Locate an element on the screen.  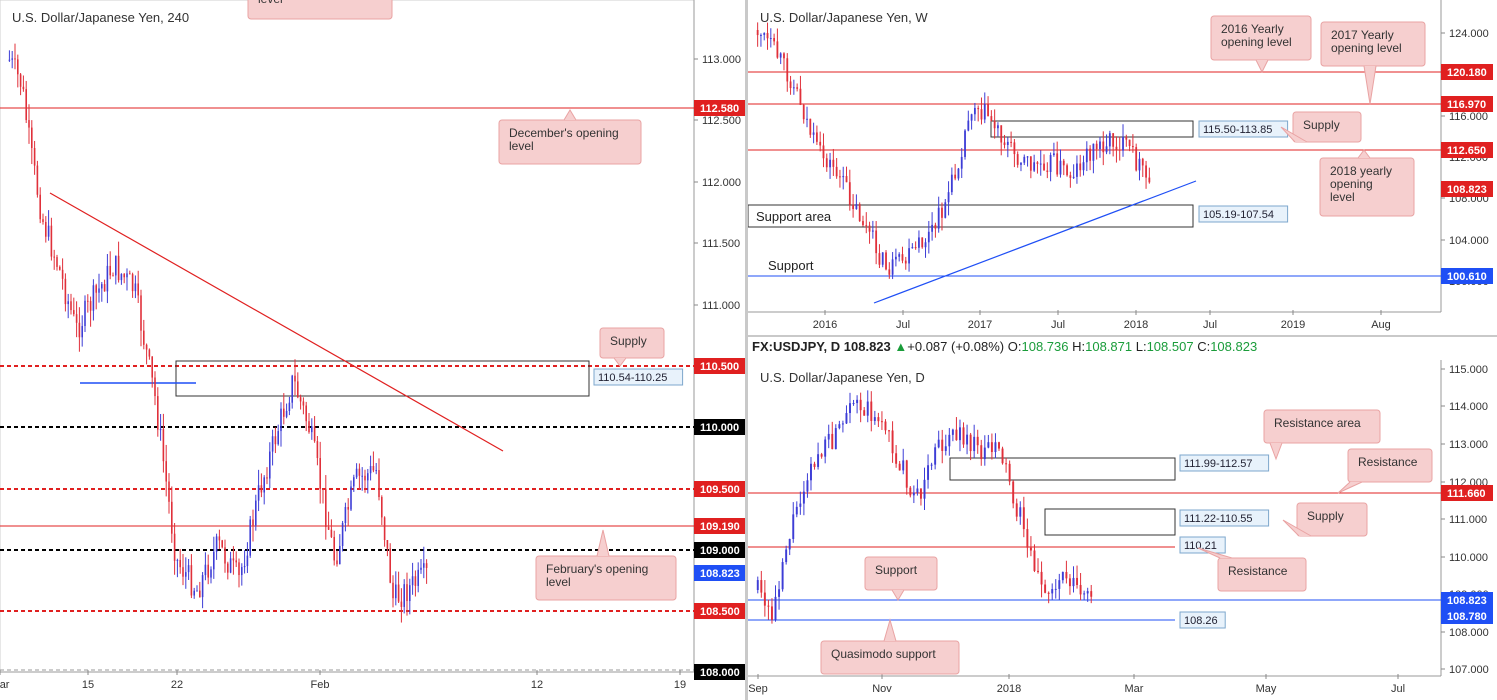
change-value: +0.087 (+0.08%) is located at coordinates (956, 346).